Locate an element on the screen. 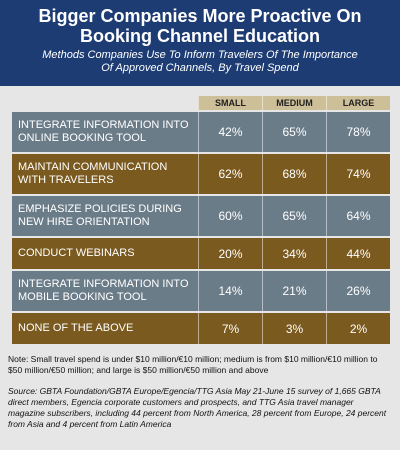  cell: 3% is located at coordinates (294, 328).